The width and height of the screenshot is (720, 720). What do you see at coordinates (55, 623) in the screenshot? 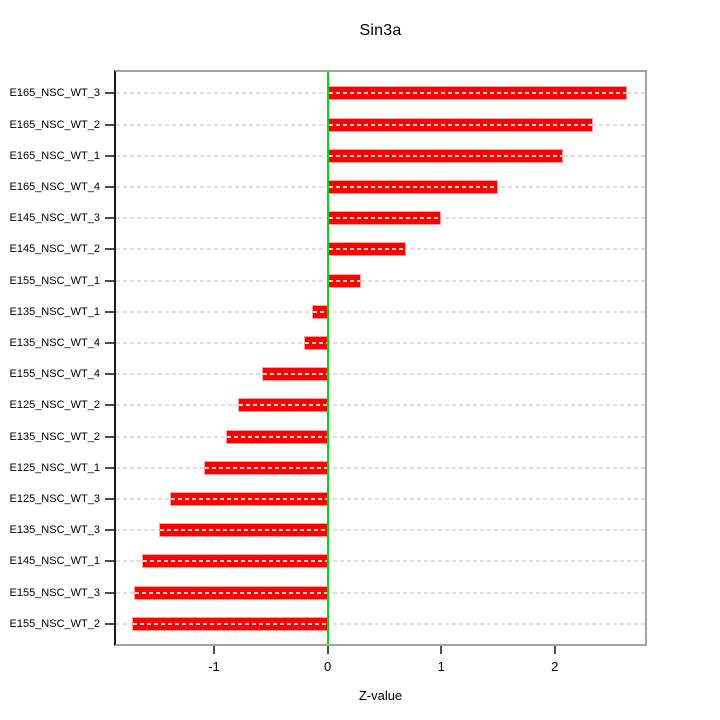
I see `y-tick-label: E155_NSC_WT_2` at bounding box center [55, 623].